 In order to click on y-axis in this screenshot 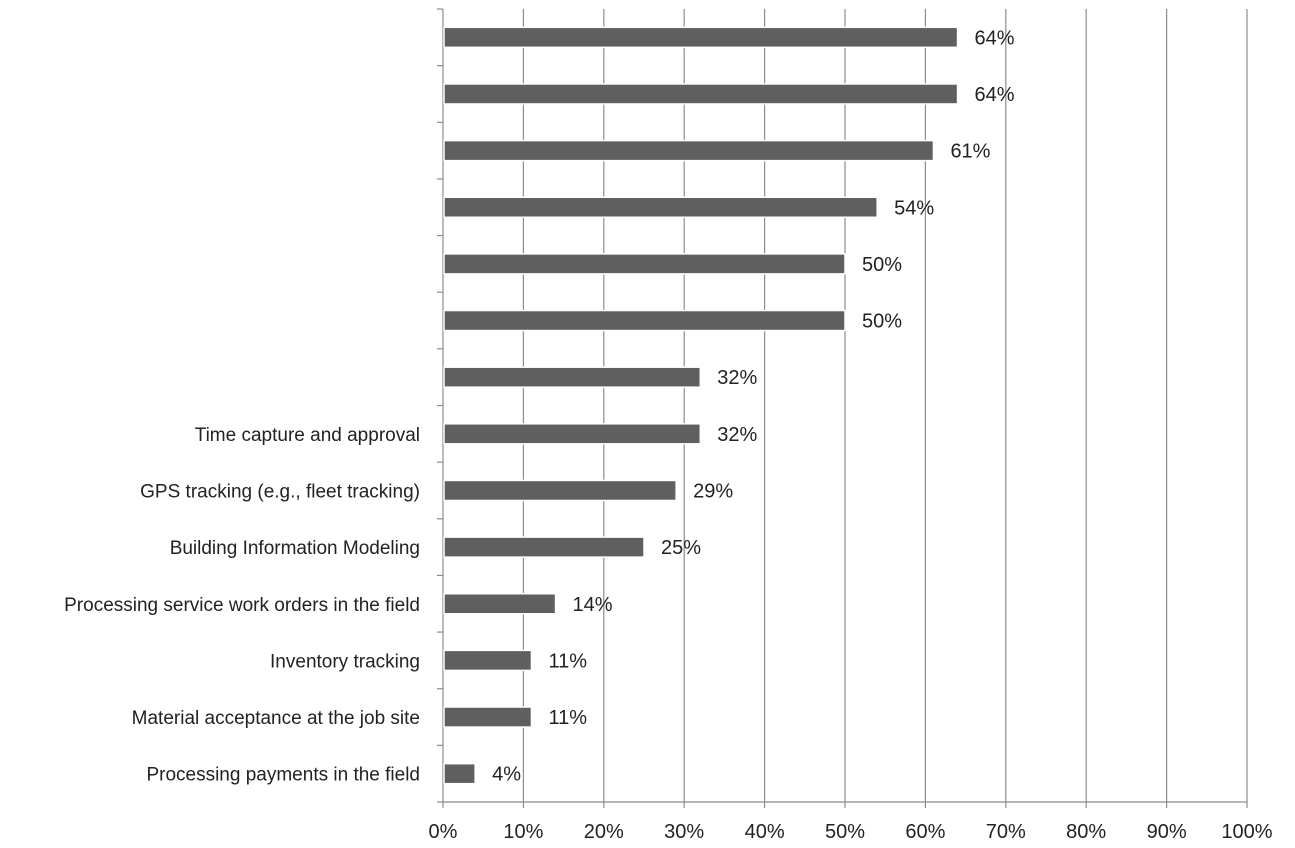, I will do `click(440, 405)`.